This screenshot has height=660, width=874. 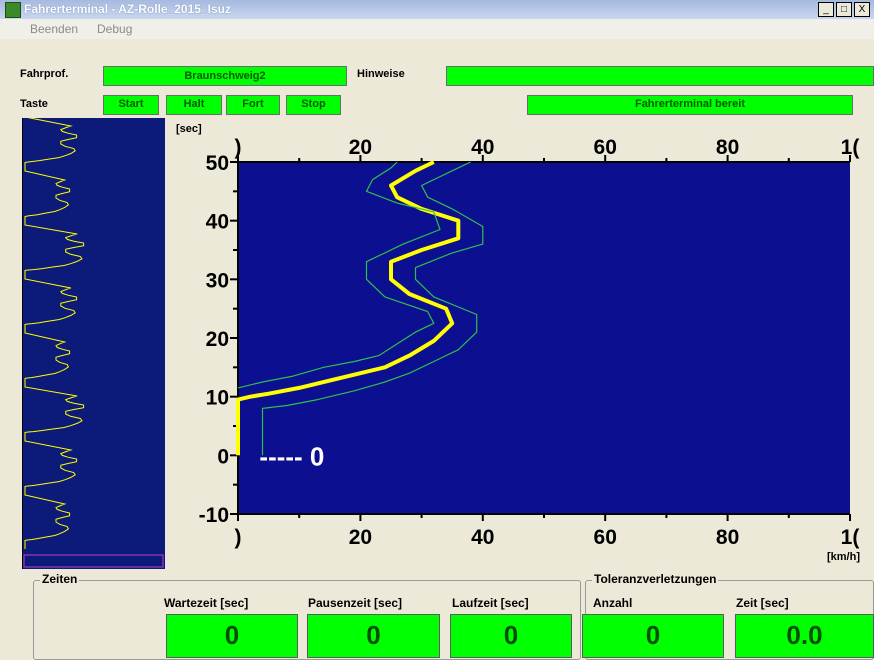 I want to click on menu-bar, so click(x=437, y=29).